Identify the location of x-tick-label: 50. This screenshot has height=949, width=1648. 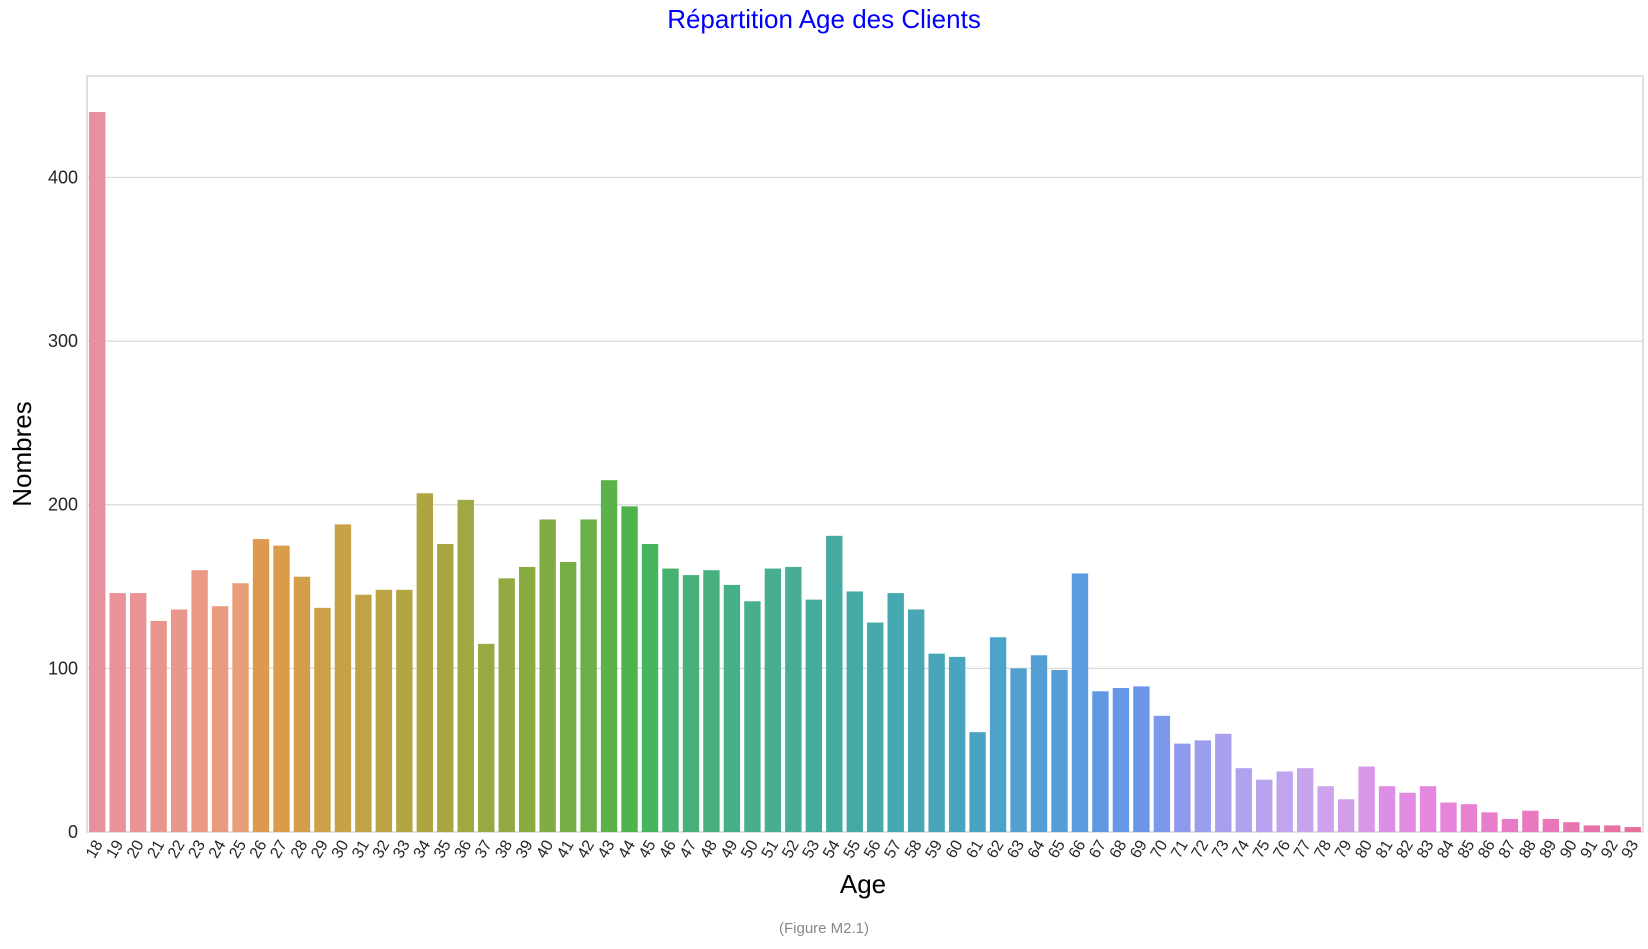
(750, 849).